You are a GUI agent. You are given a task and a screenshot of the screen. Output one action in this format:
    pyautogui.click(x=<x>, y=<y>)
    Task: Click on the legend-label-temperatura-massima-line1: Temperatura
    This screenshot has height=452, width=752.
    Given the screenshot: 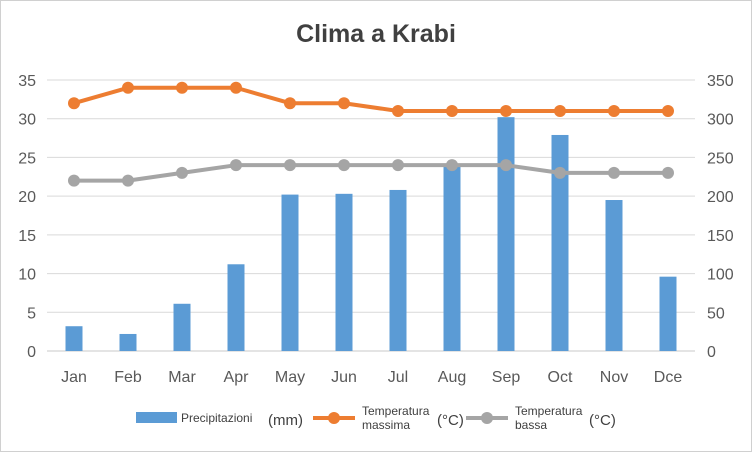 What is the action you would take?
    pyautogui.click(x=396, y=411)
    